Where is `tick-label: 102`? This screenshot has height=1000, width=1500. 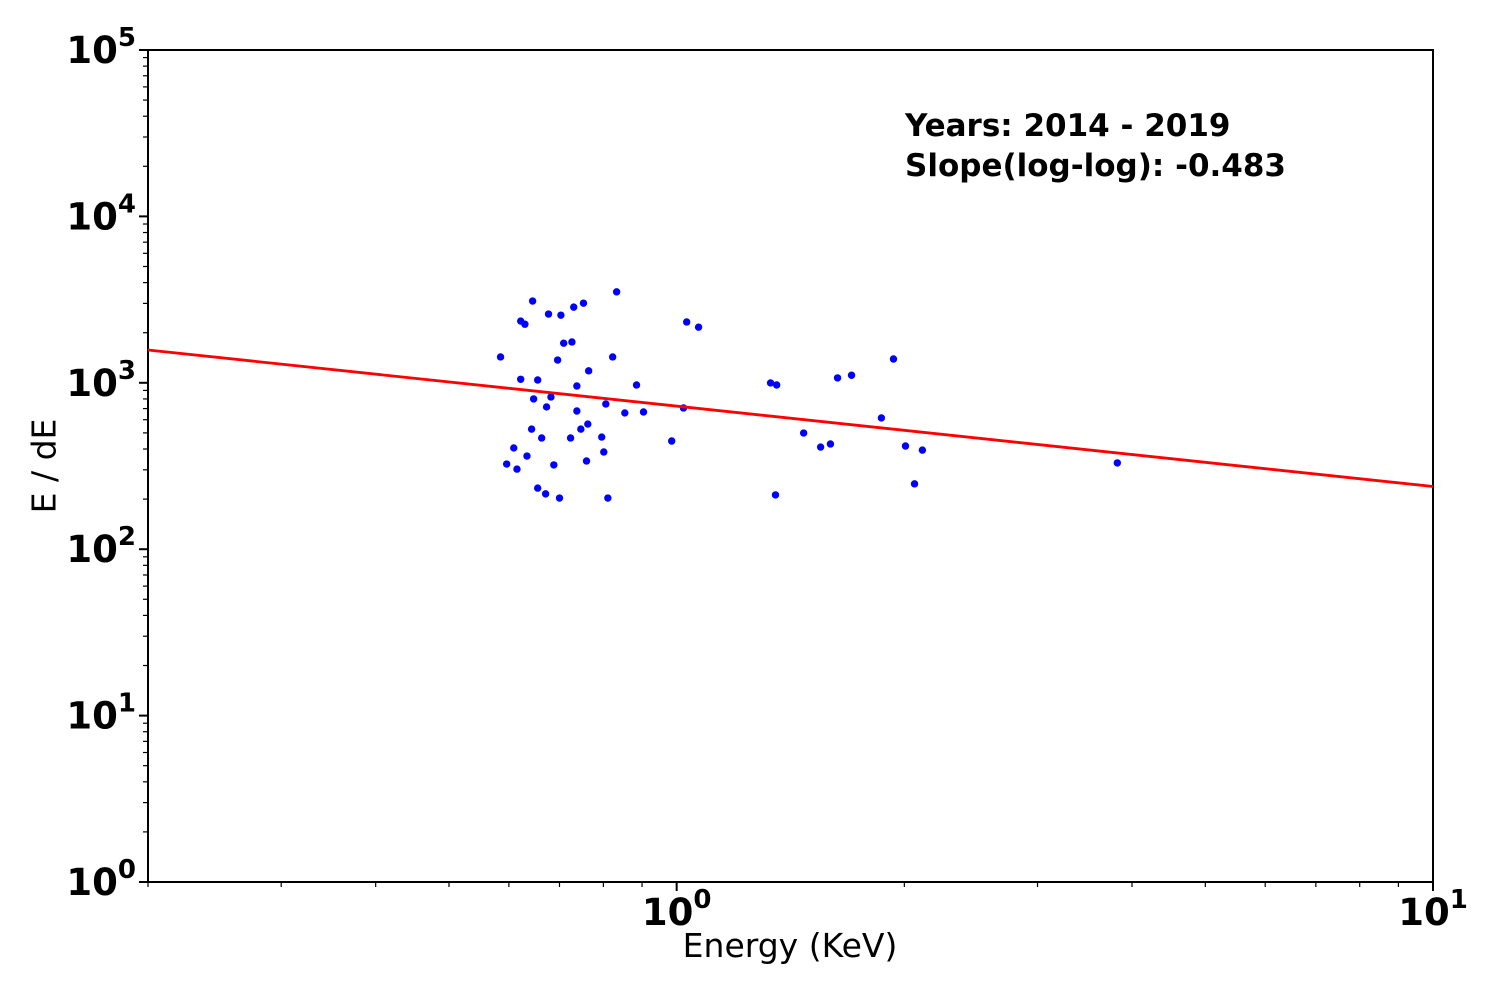 tick-label: 102 is located at coordinates (101, 546).